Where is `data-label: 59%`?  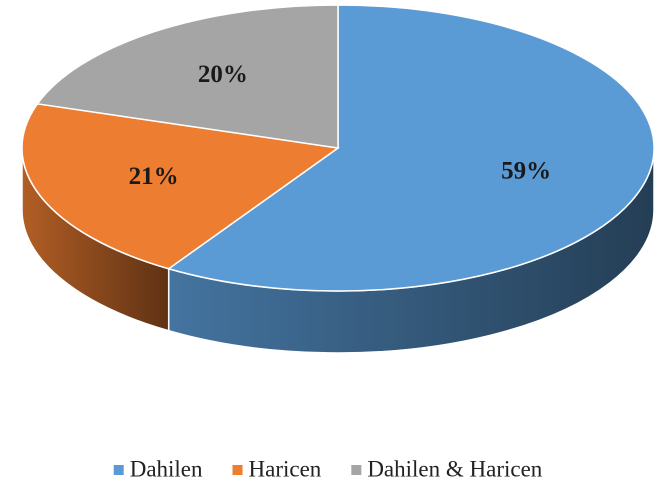 data-label: 59% is located at coordinates (526, 170).